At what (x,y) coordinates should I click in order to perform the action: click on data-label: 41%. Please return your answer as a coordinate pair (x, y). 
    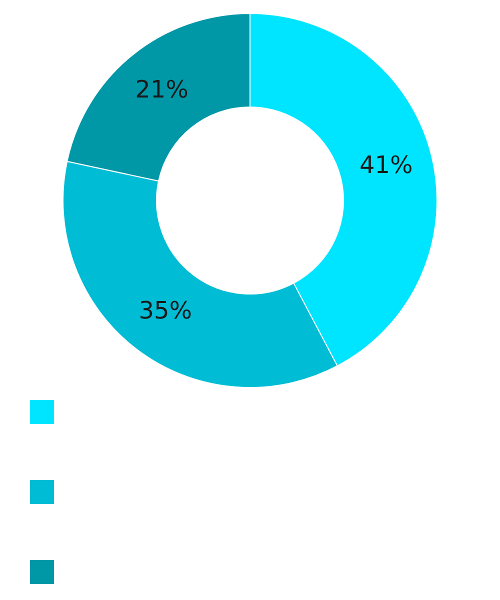
    Looking at the image, I should click on (386, 165).